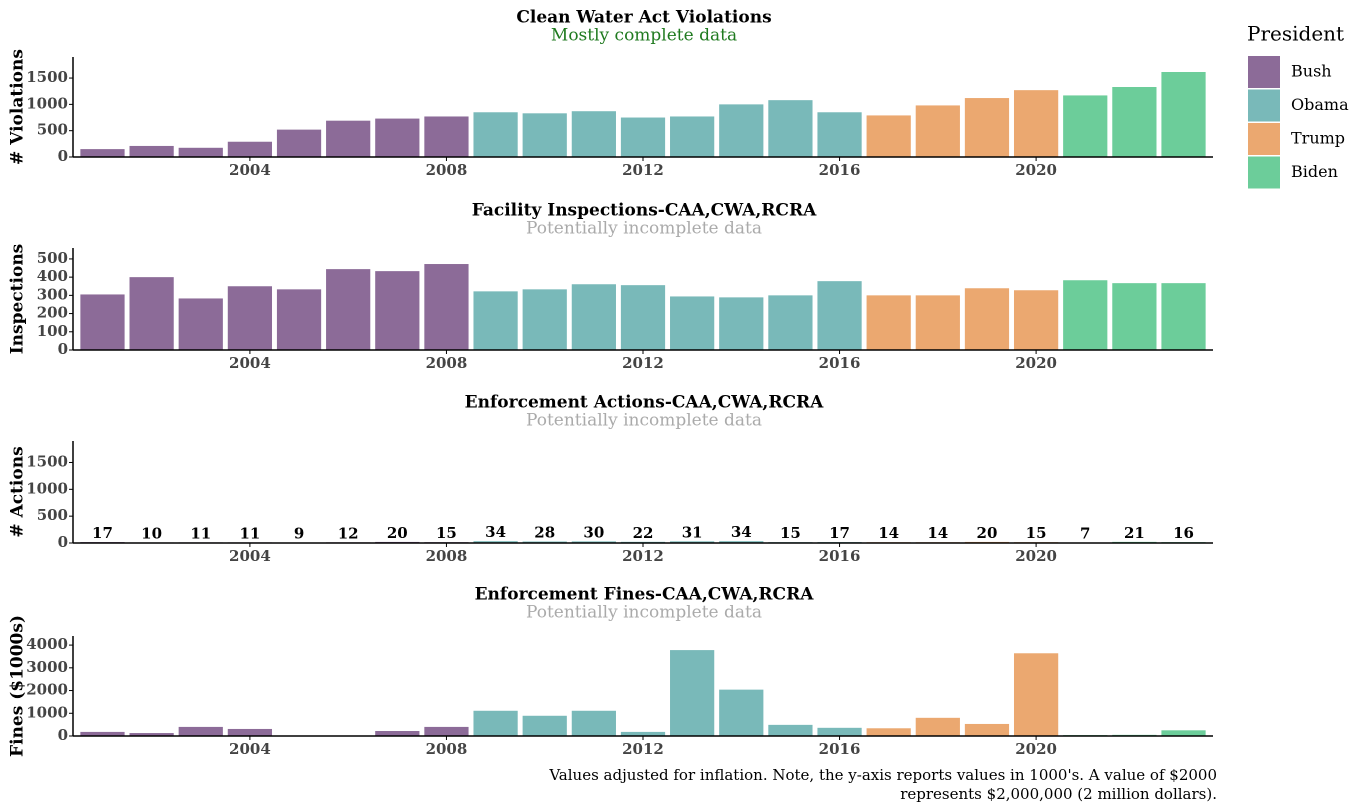  I want to click on y-tick-label: 3000, so click(47, 667).